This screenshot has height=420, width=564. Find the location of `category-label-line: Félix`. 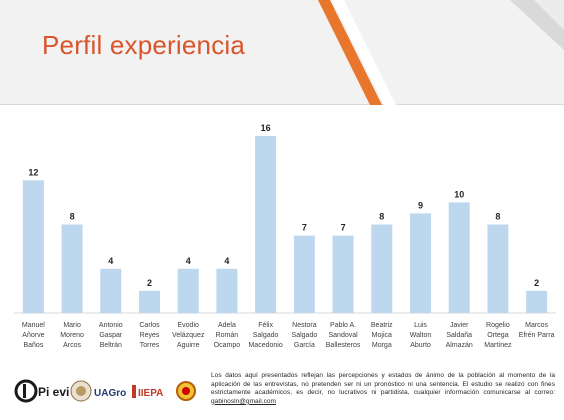

category-label-line: Félix is located at coordinates (265, 325).